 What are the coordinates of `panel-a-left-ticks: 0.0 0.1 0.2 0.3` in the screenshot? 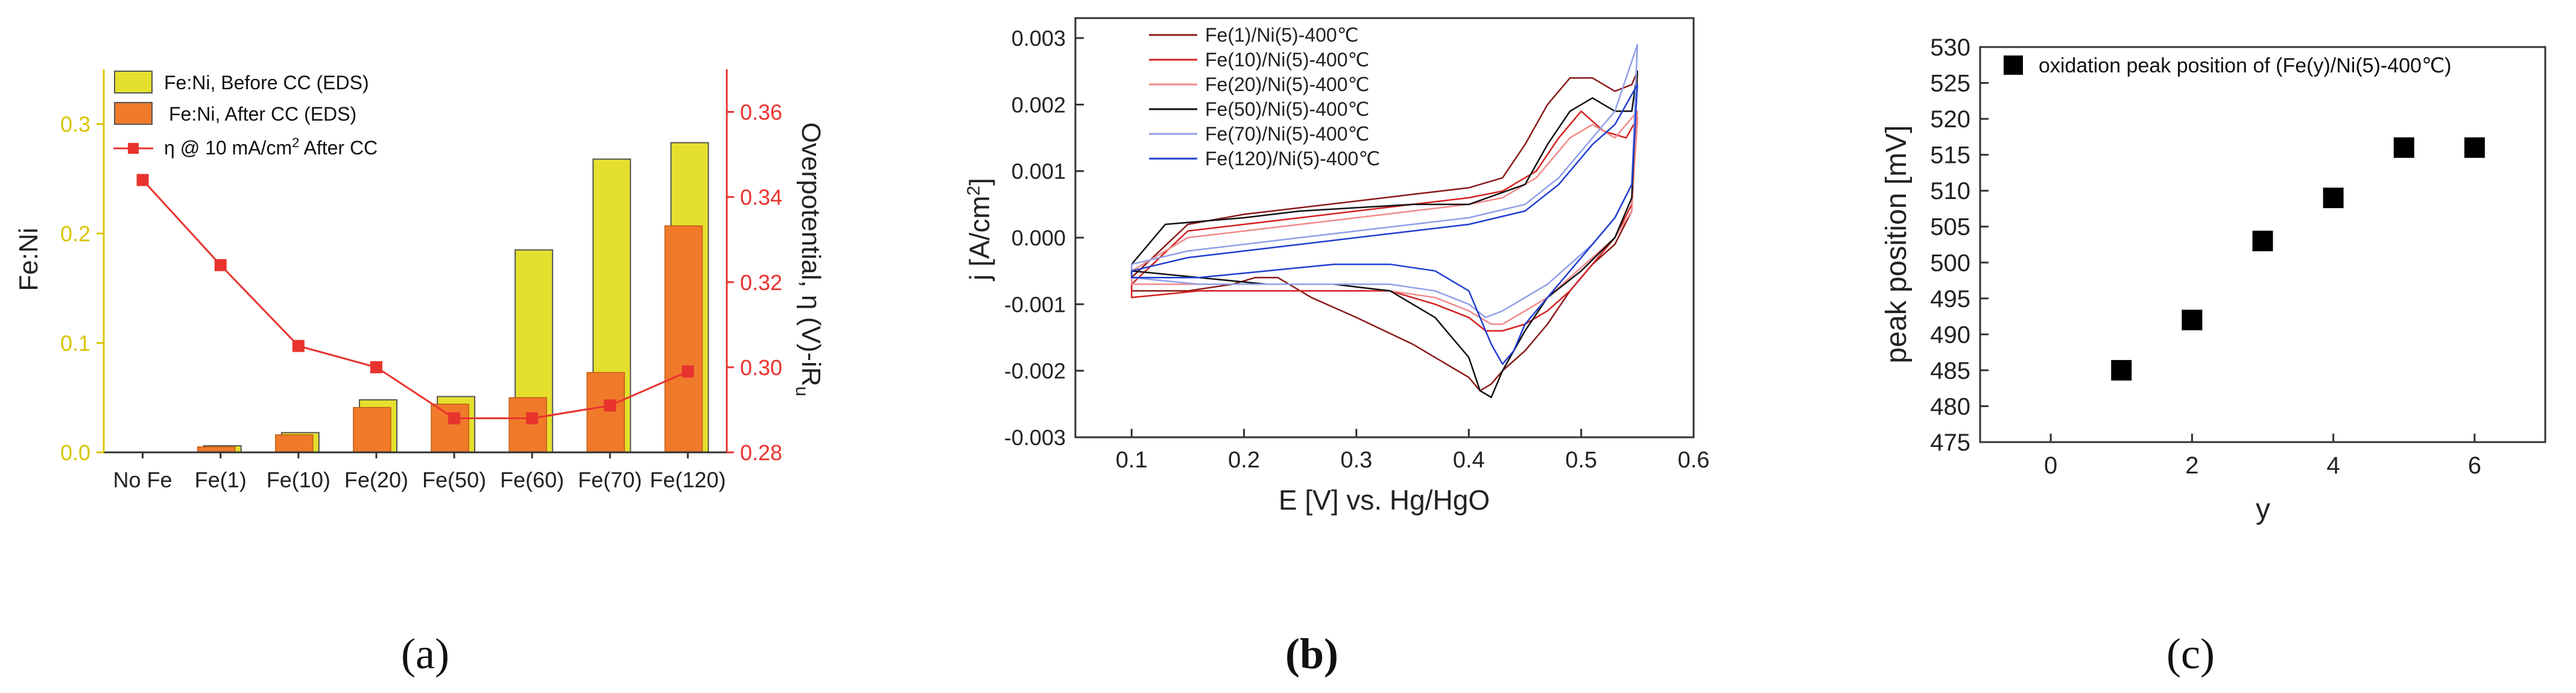 It's located at (82, 288).